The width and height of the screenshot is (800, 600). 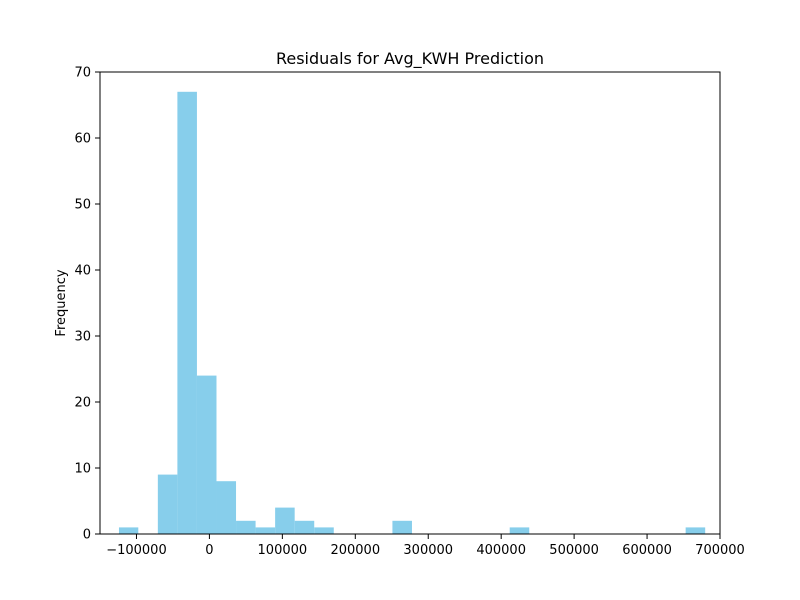 I want to click on y-tick-label: 10, so click(x=82, y=469).